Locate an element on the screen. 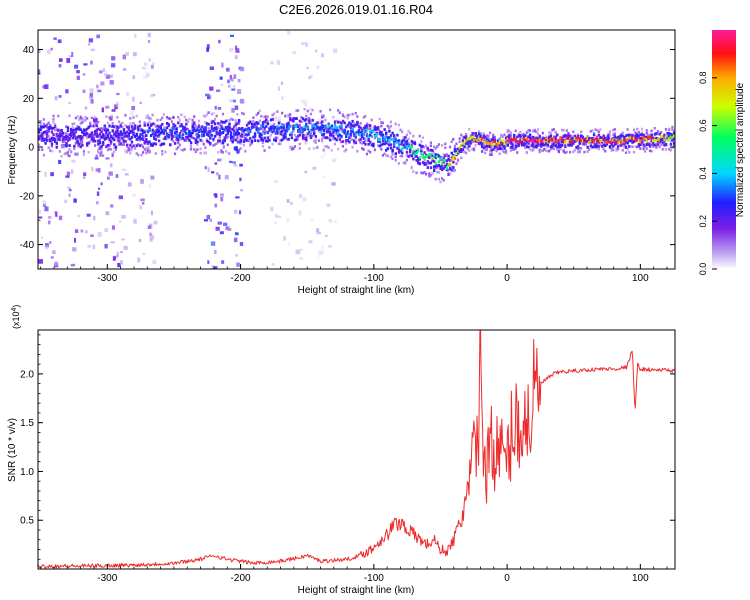 The image size is (750, 600). colorbar-ticks: 0.00.20.40.60.8 is located at coordinates (707, 173).